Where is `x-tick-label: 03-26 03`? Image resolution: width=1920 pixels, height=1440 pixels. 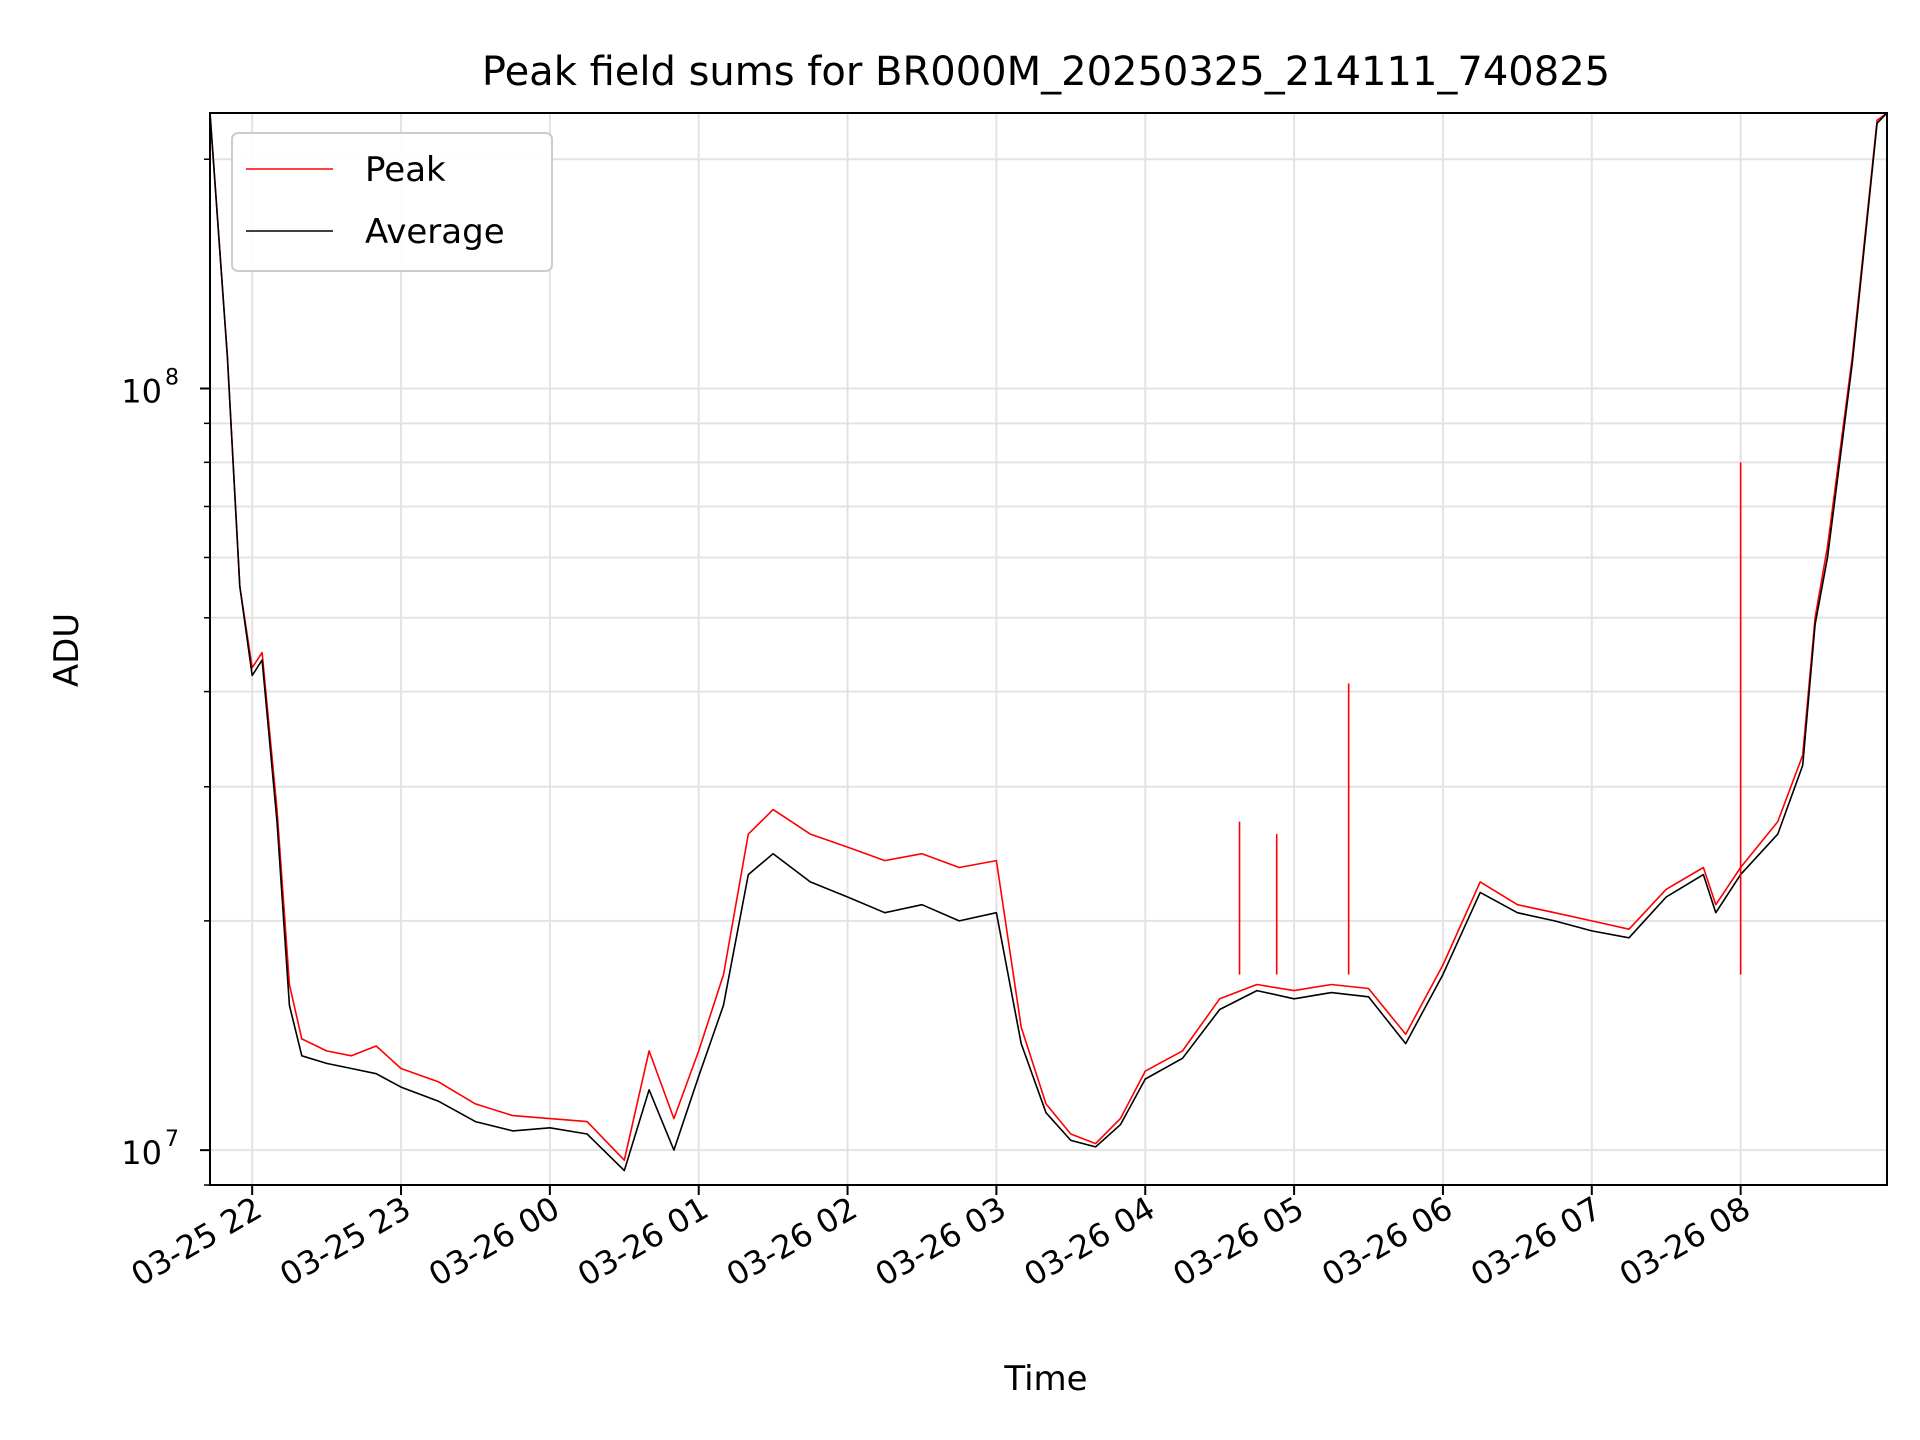
x-tick-label: 03-26 03 is located at coordinates (941, 1241).